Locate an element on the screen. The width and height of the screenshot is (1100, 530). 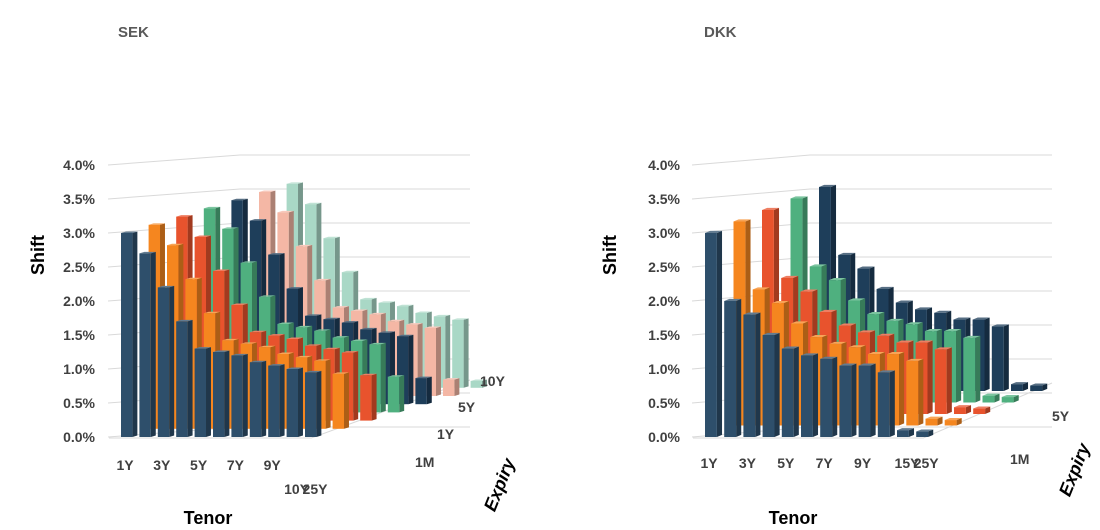
y-tick-label: 0.0% is located at coordinates (79, 437).